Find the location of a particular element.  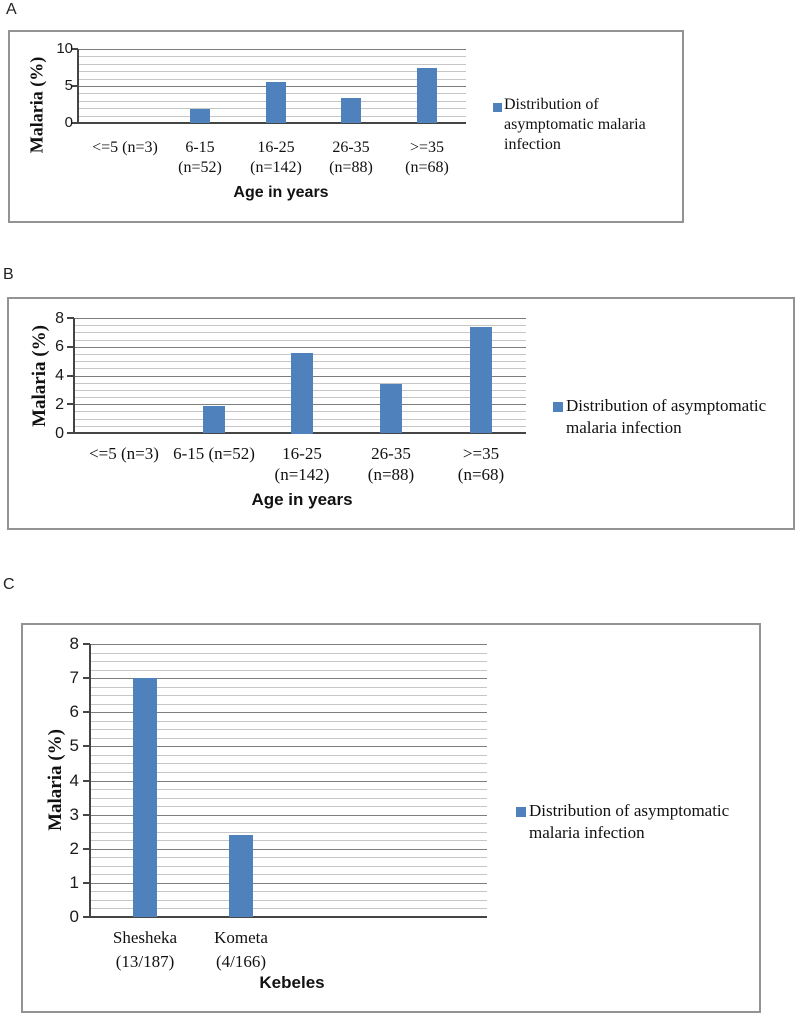

x-tick-label: >=35 (n=68) is located at coordinates (481, 464).